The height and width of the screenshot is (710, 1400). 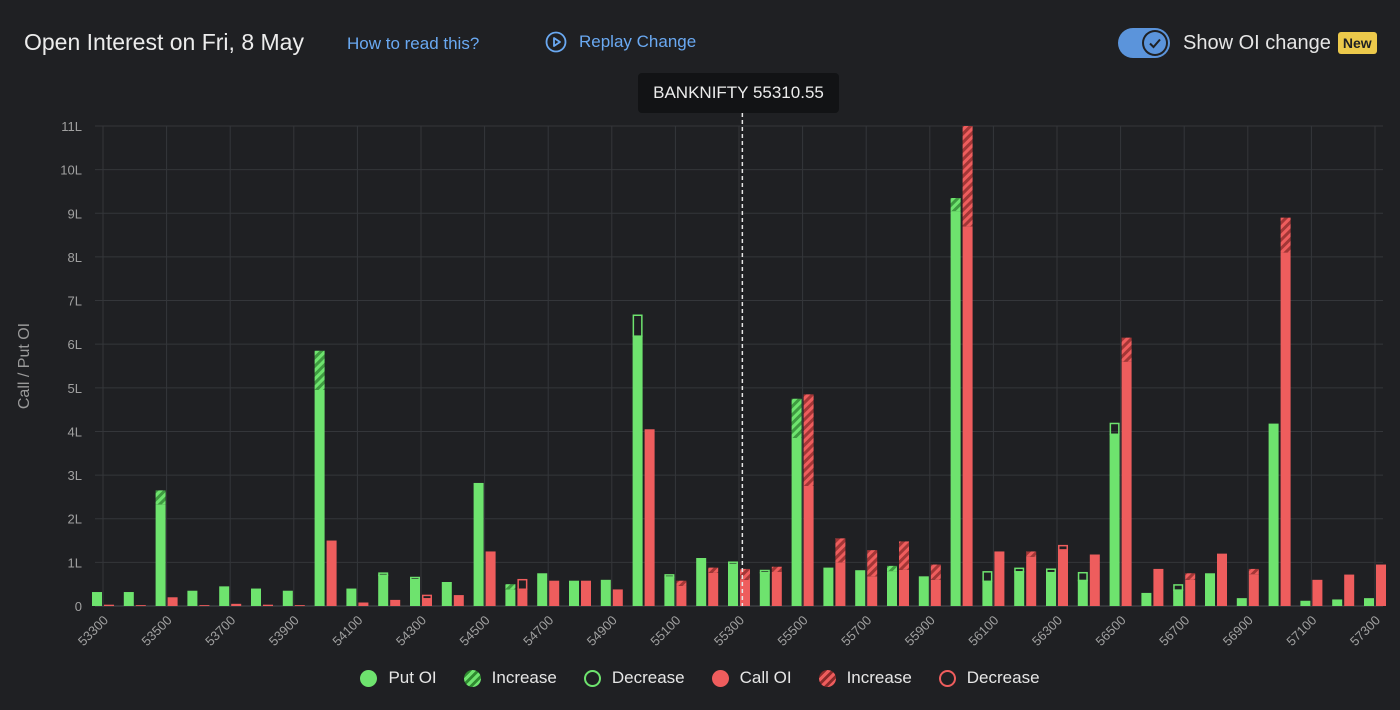 I want to click on legend-put-increase: Increase, so click(x=510, y=678).